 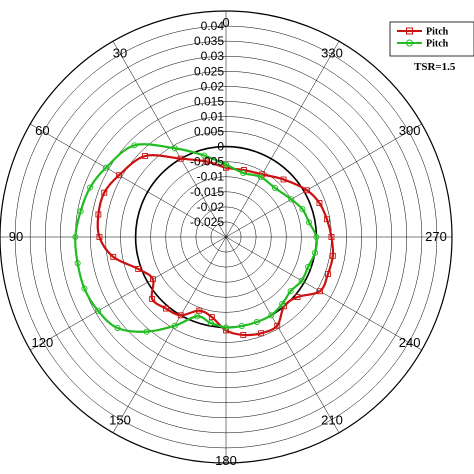 What do you see at coordinates (16, 236) in the screenshot?
I see `angle-label: 90` at bounding box center [16, 236].